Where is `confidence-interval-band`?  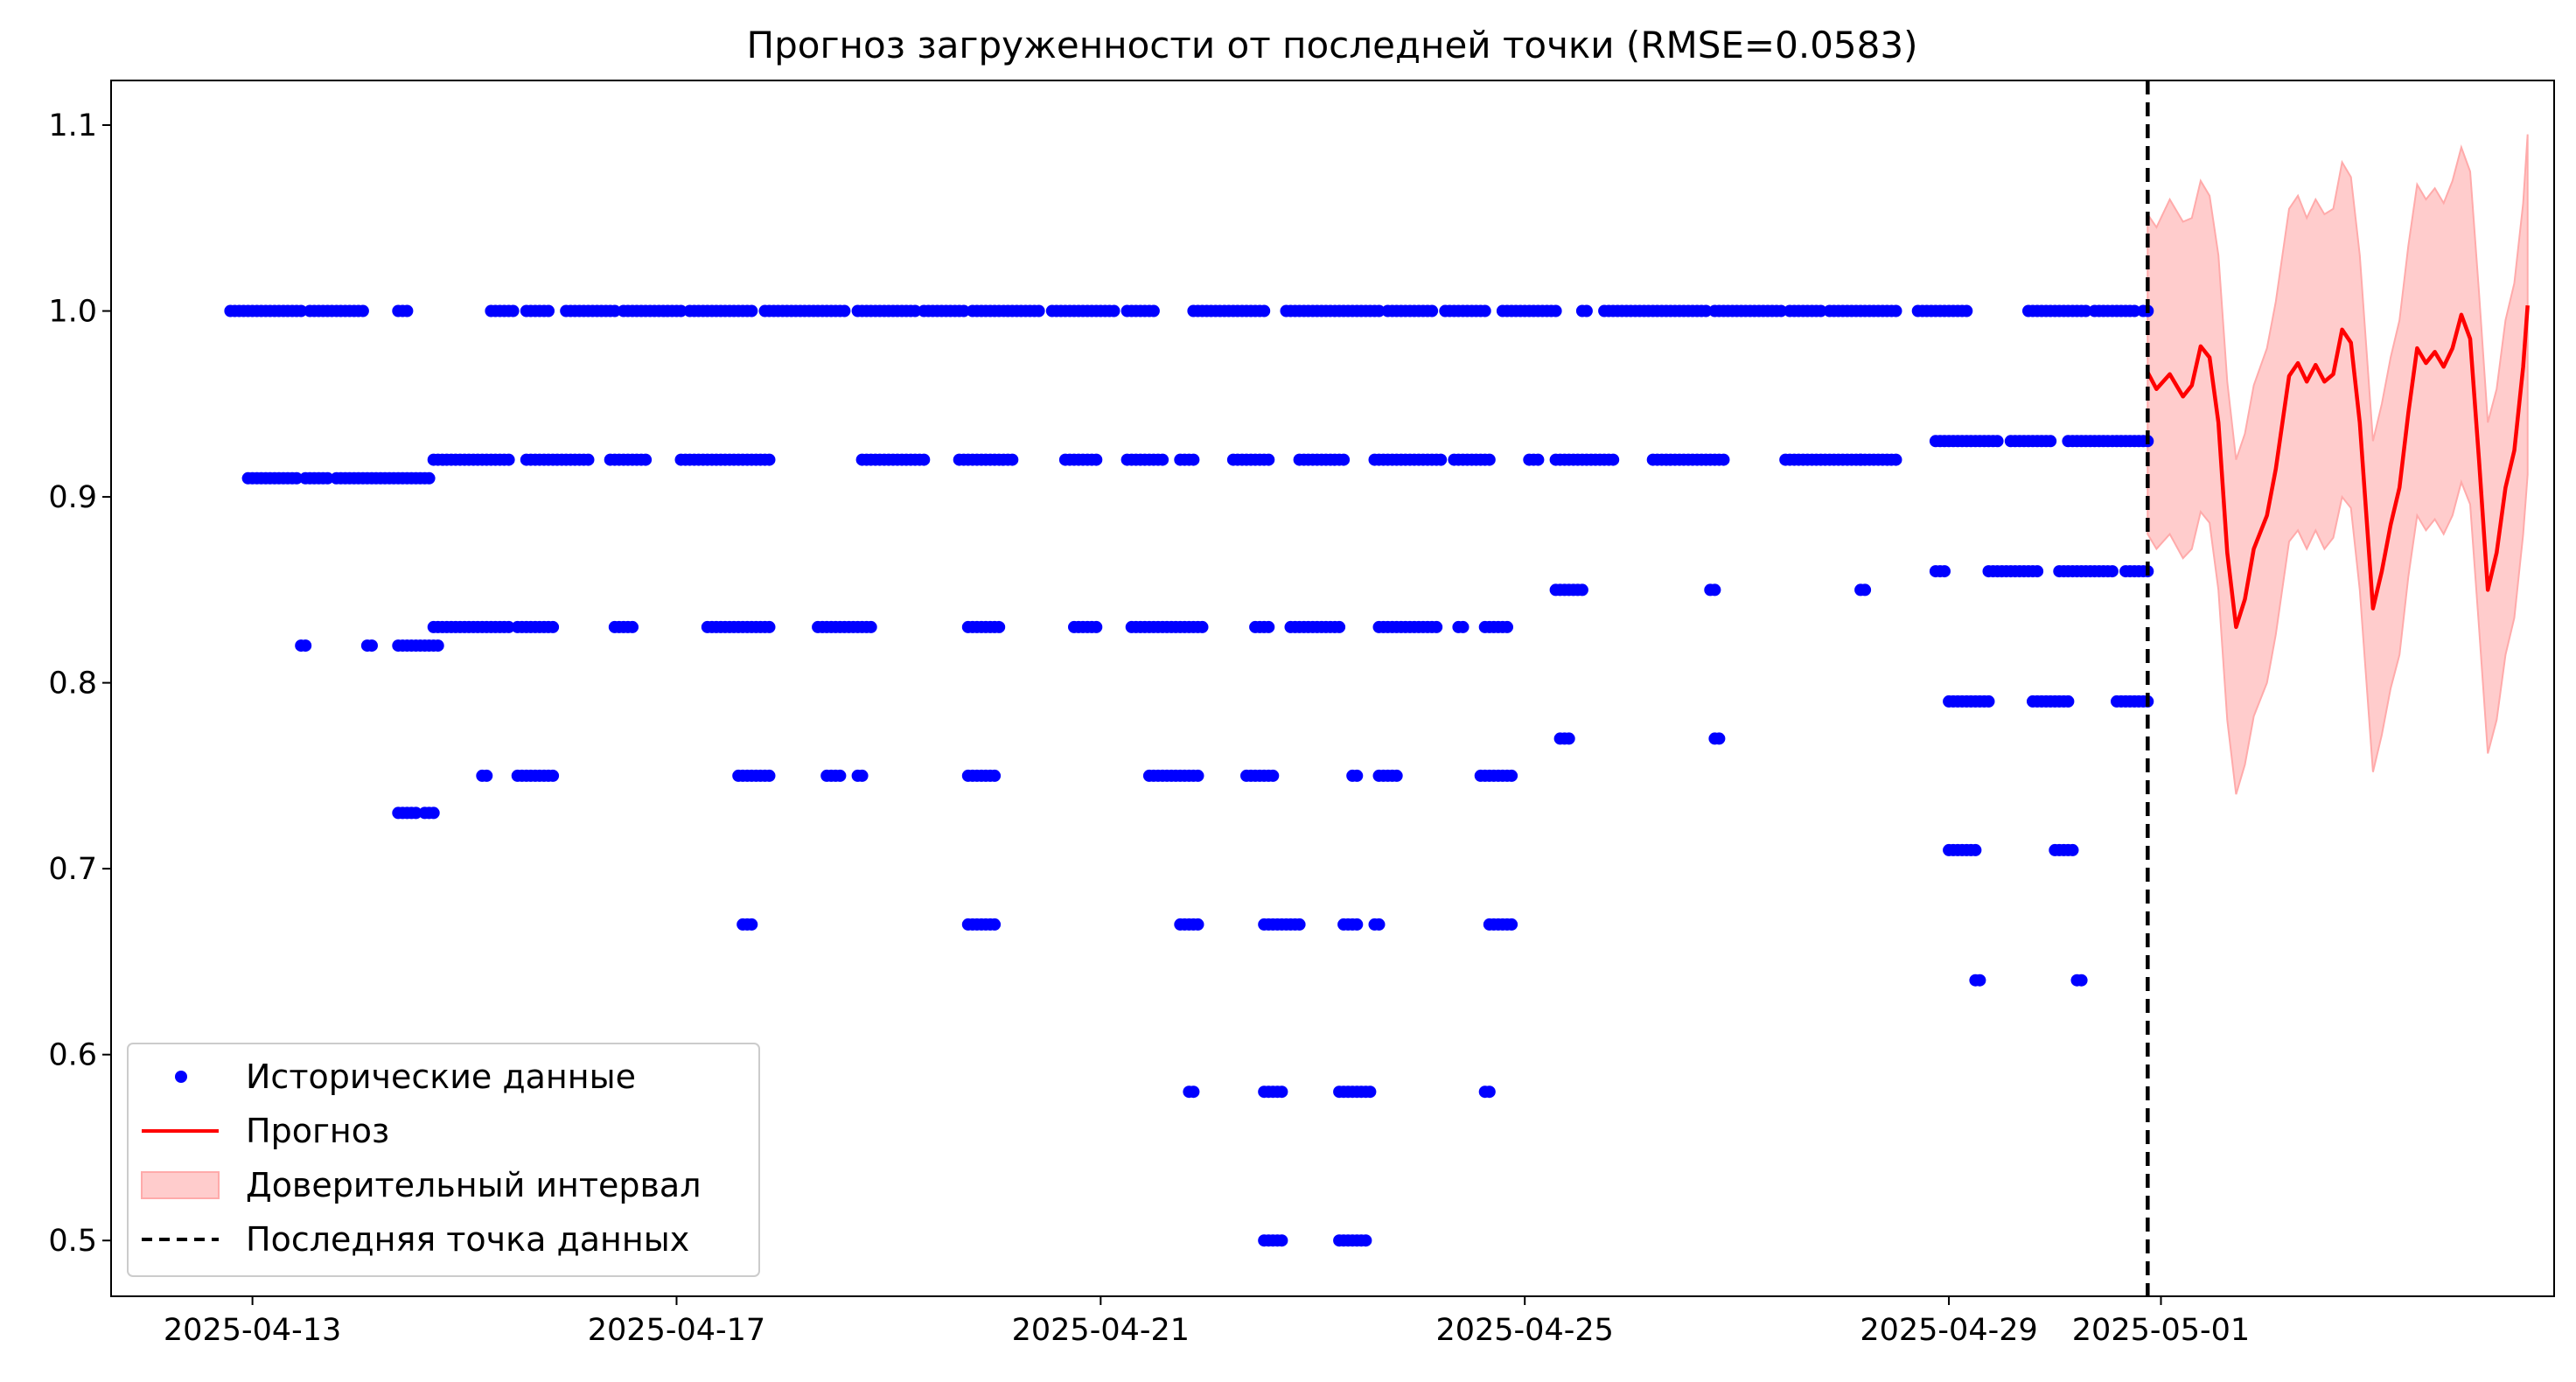 confidence-interval-band is located at coordinates (2338, 464).